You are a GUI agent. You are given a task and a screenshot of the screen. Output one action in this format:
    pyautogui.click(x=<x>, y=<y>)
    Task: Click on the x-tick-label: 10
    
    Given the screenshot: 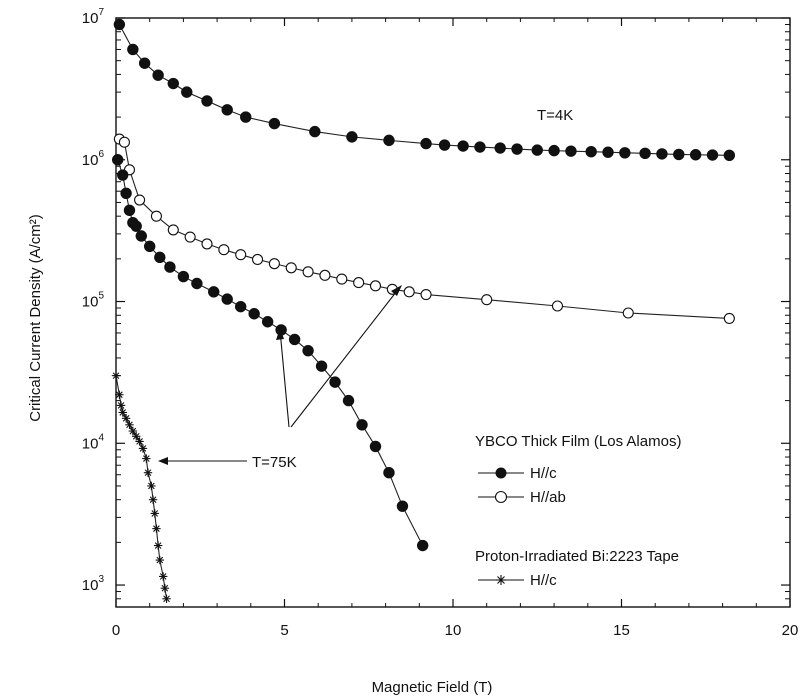 What is the action you would take?
    pyautogui.click(x=453, y=630)
    